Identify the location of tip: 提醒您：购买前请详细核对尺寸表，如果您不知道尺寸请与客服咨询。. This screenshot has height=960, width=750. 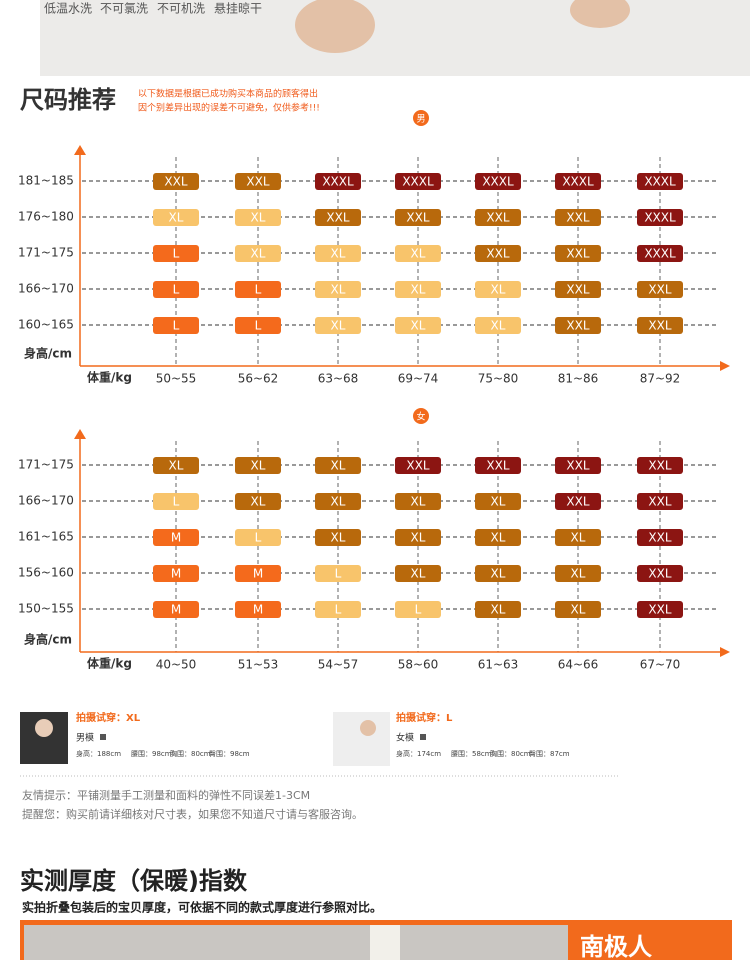
(192, 814).